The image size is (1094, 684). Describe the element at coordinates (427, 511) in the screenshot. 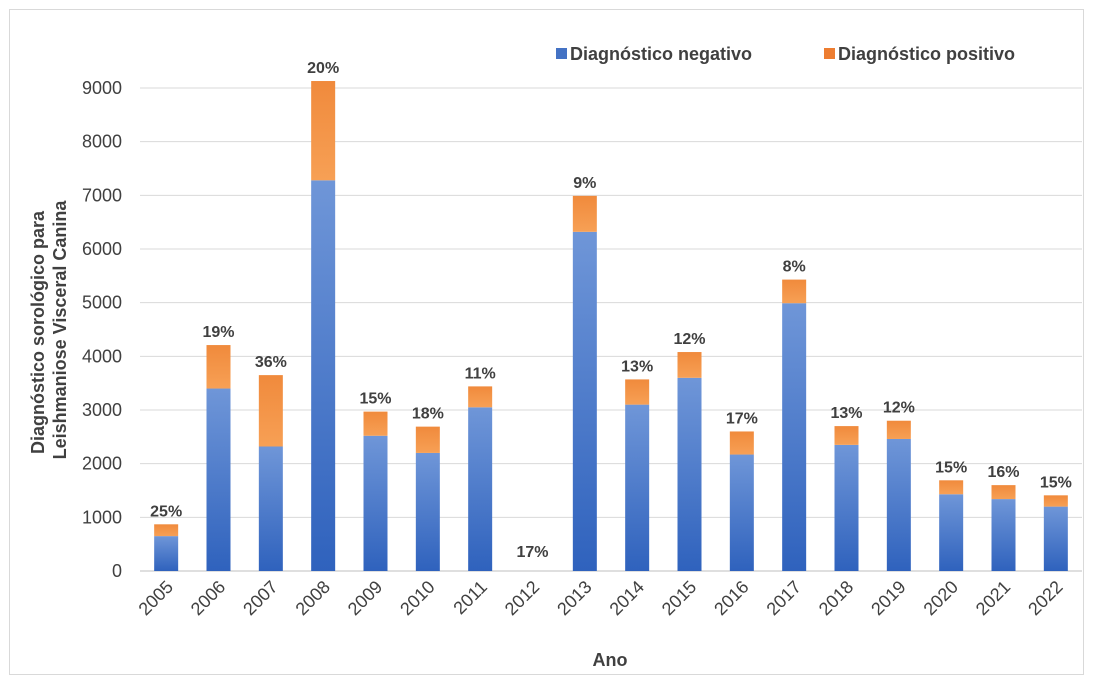

I see `bar-negativo-2010` at that location.